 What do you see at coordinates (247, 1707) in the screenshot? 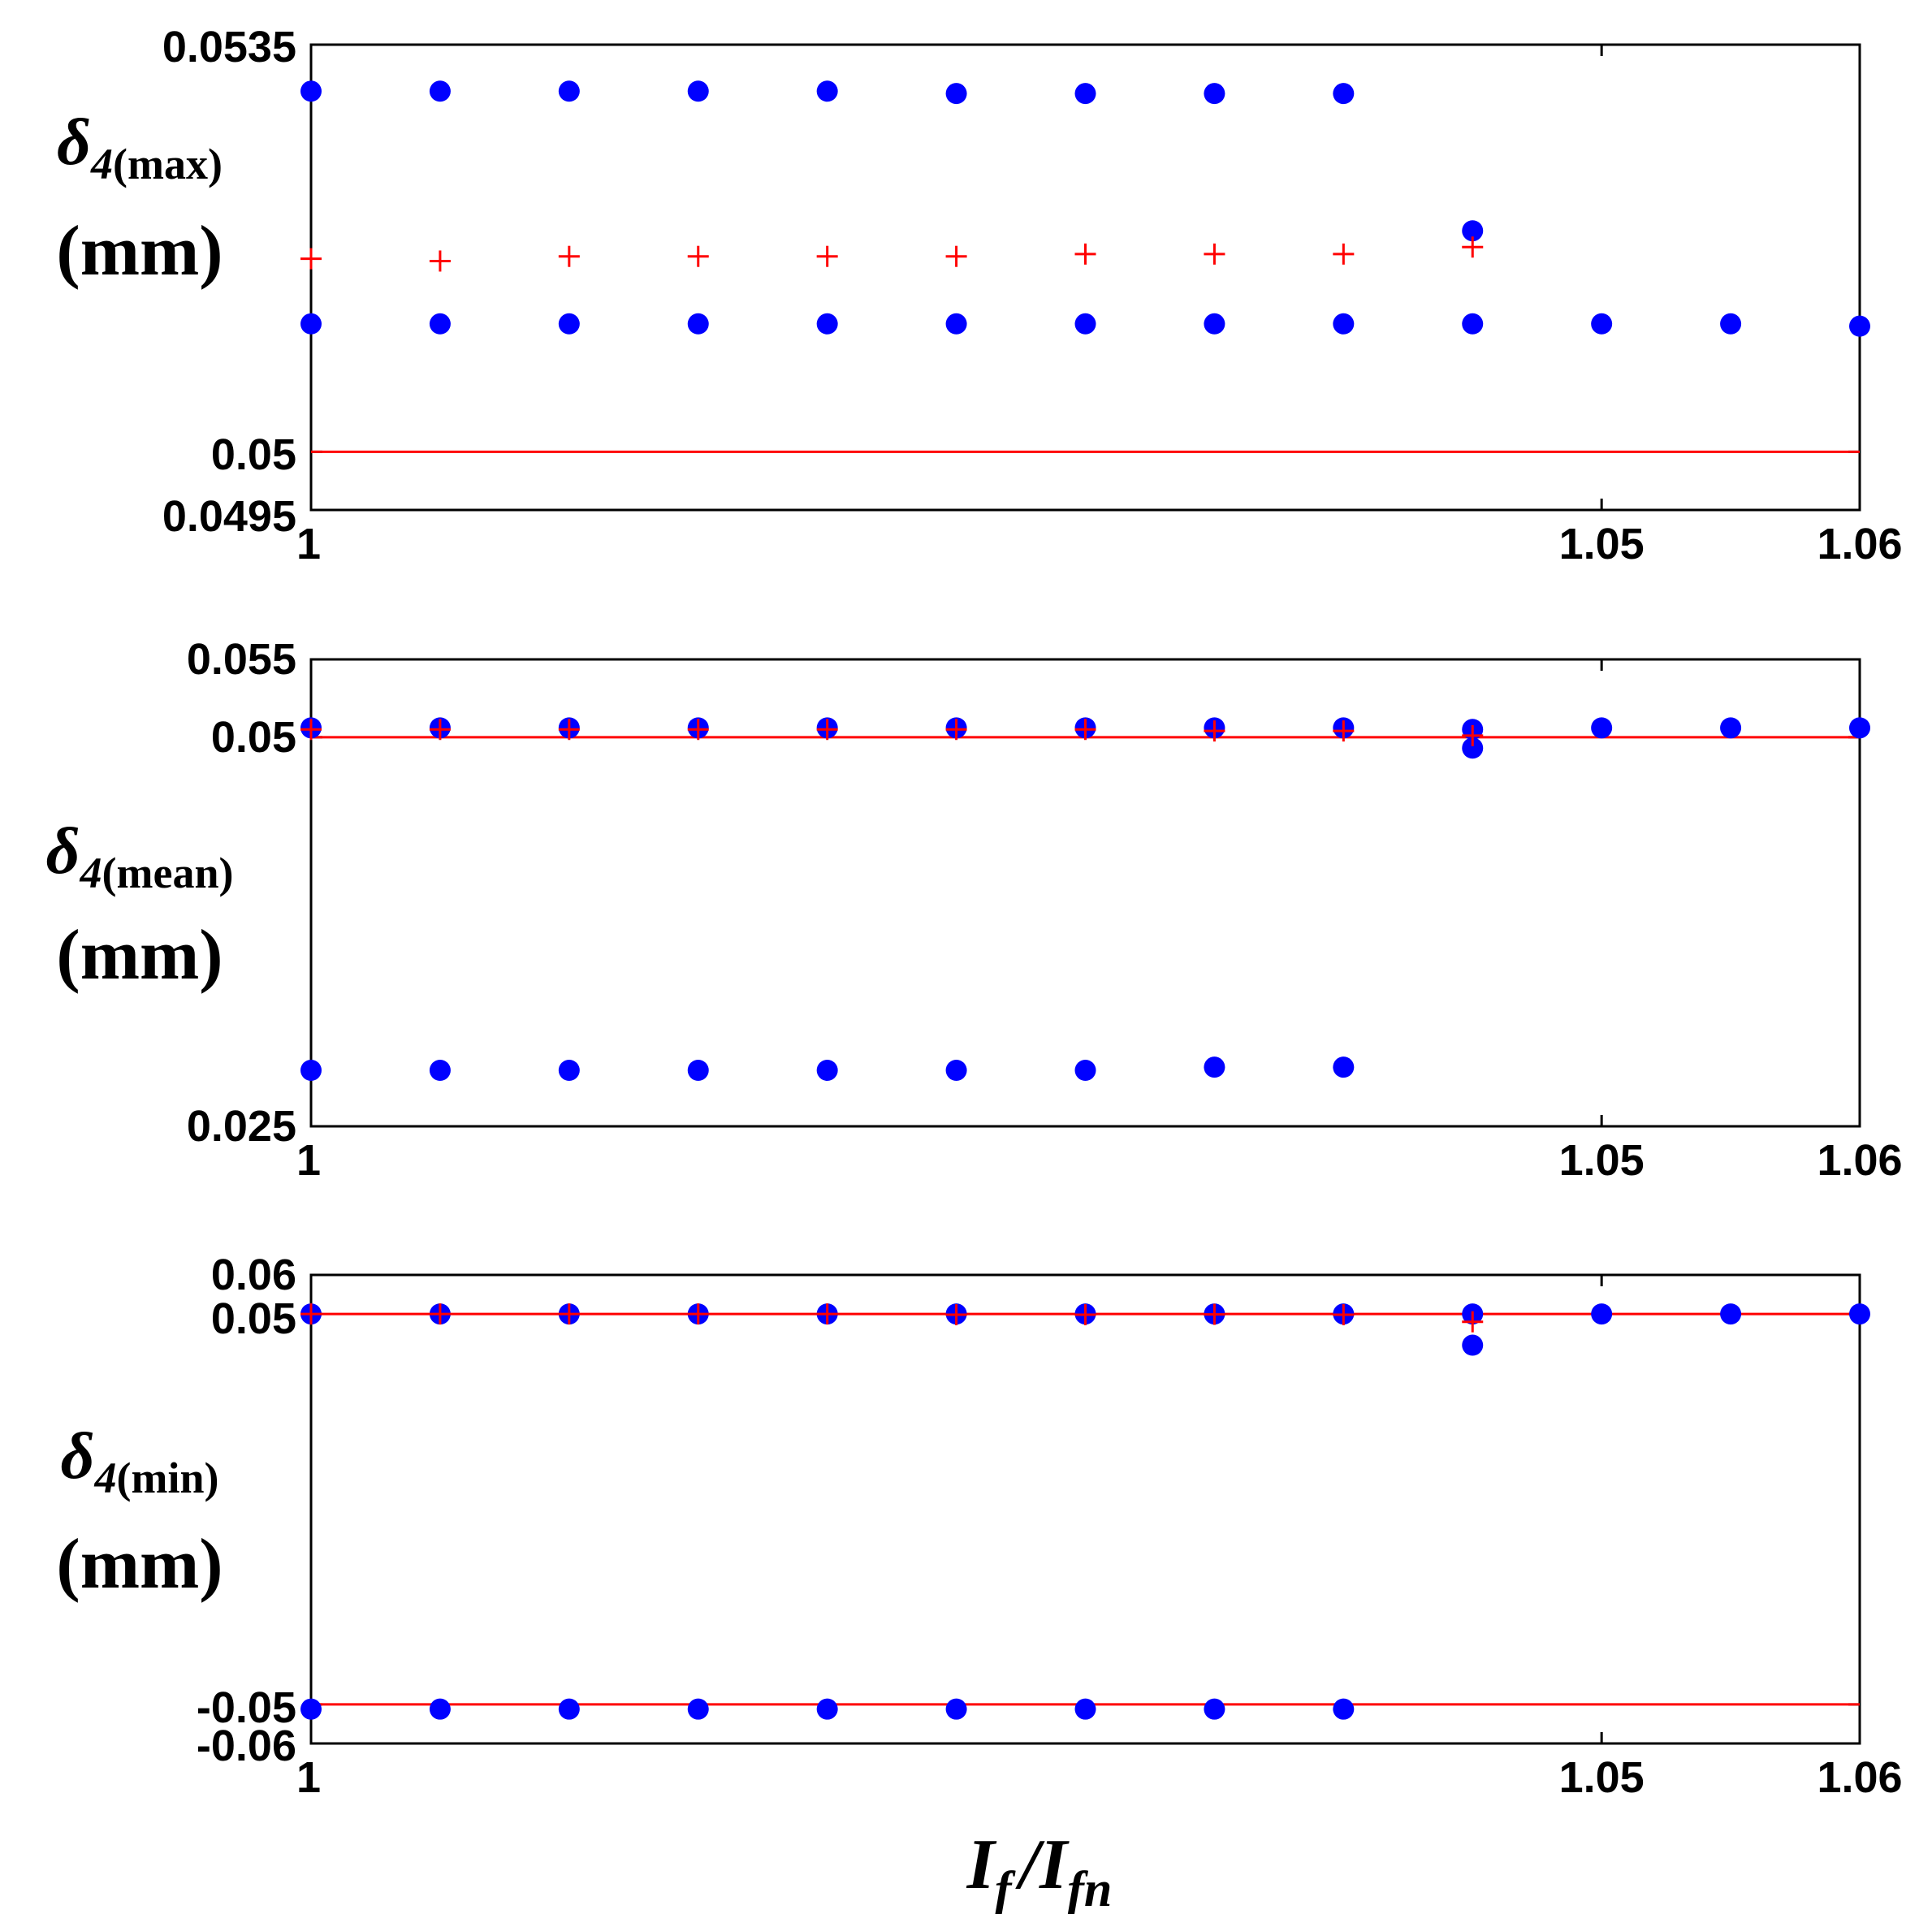
I see `y-tick-label: -0.05` at bounding box center [247, 1707].